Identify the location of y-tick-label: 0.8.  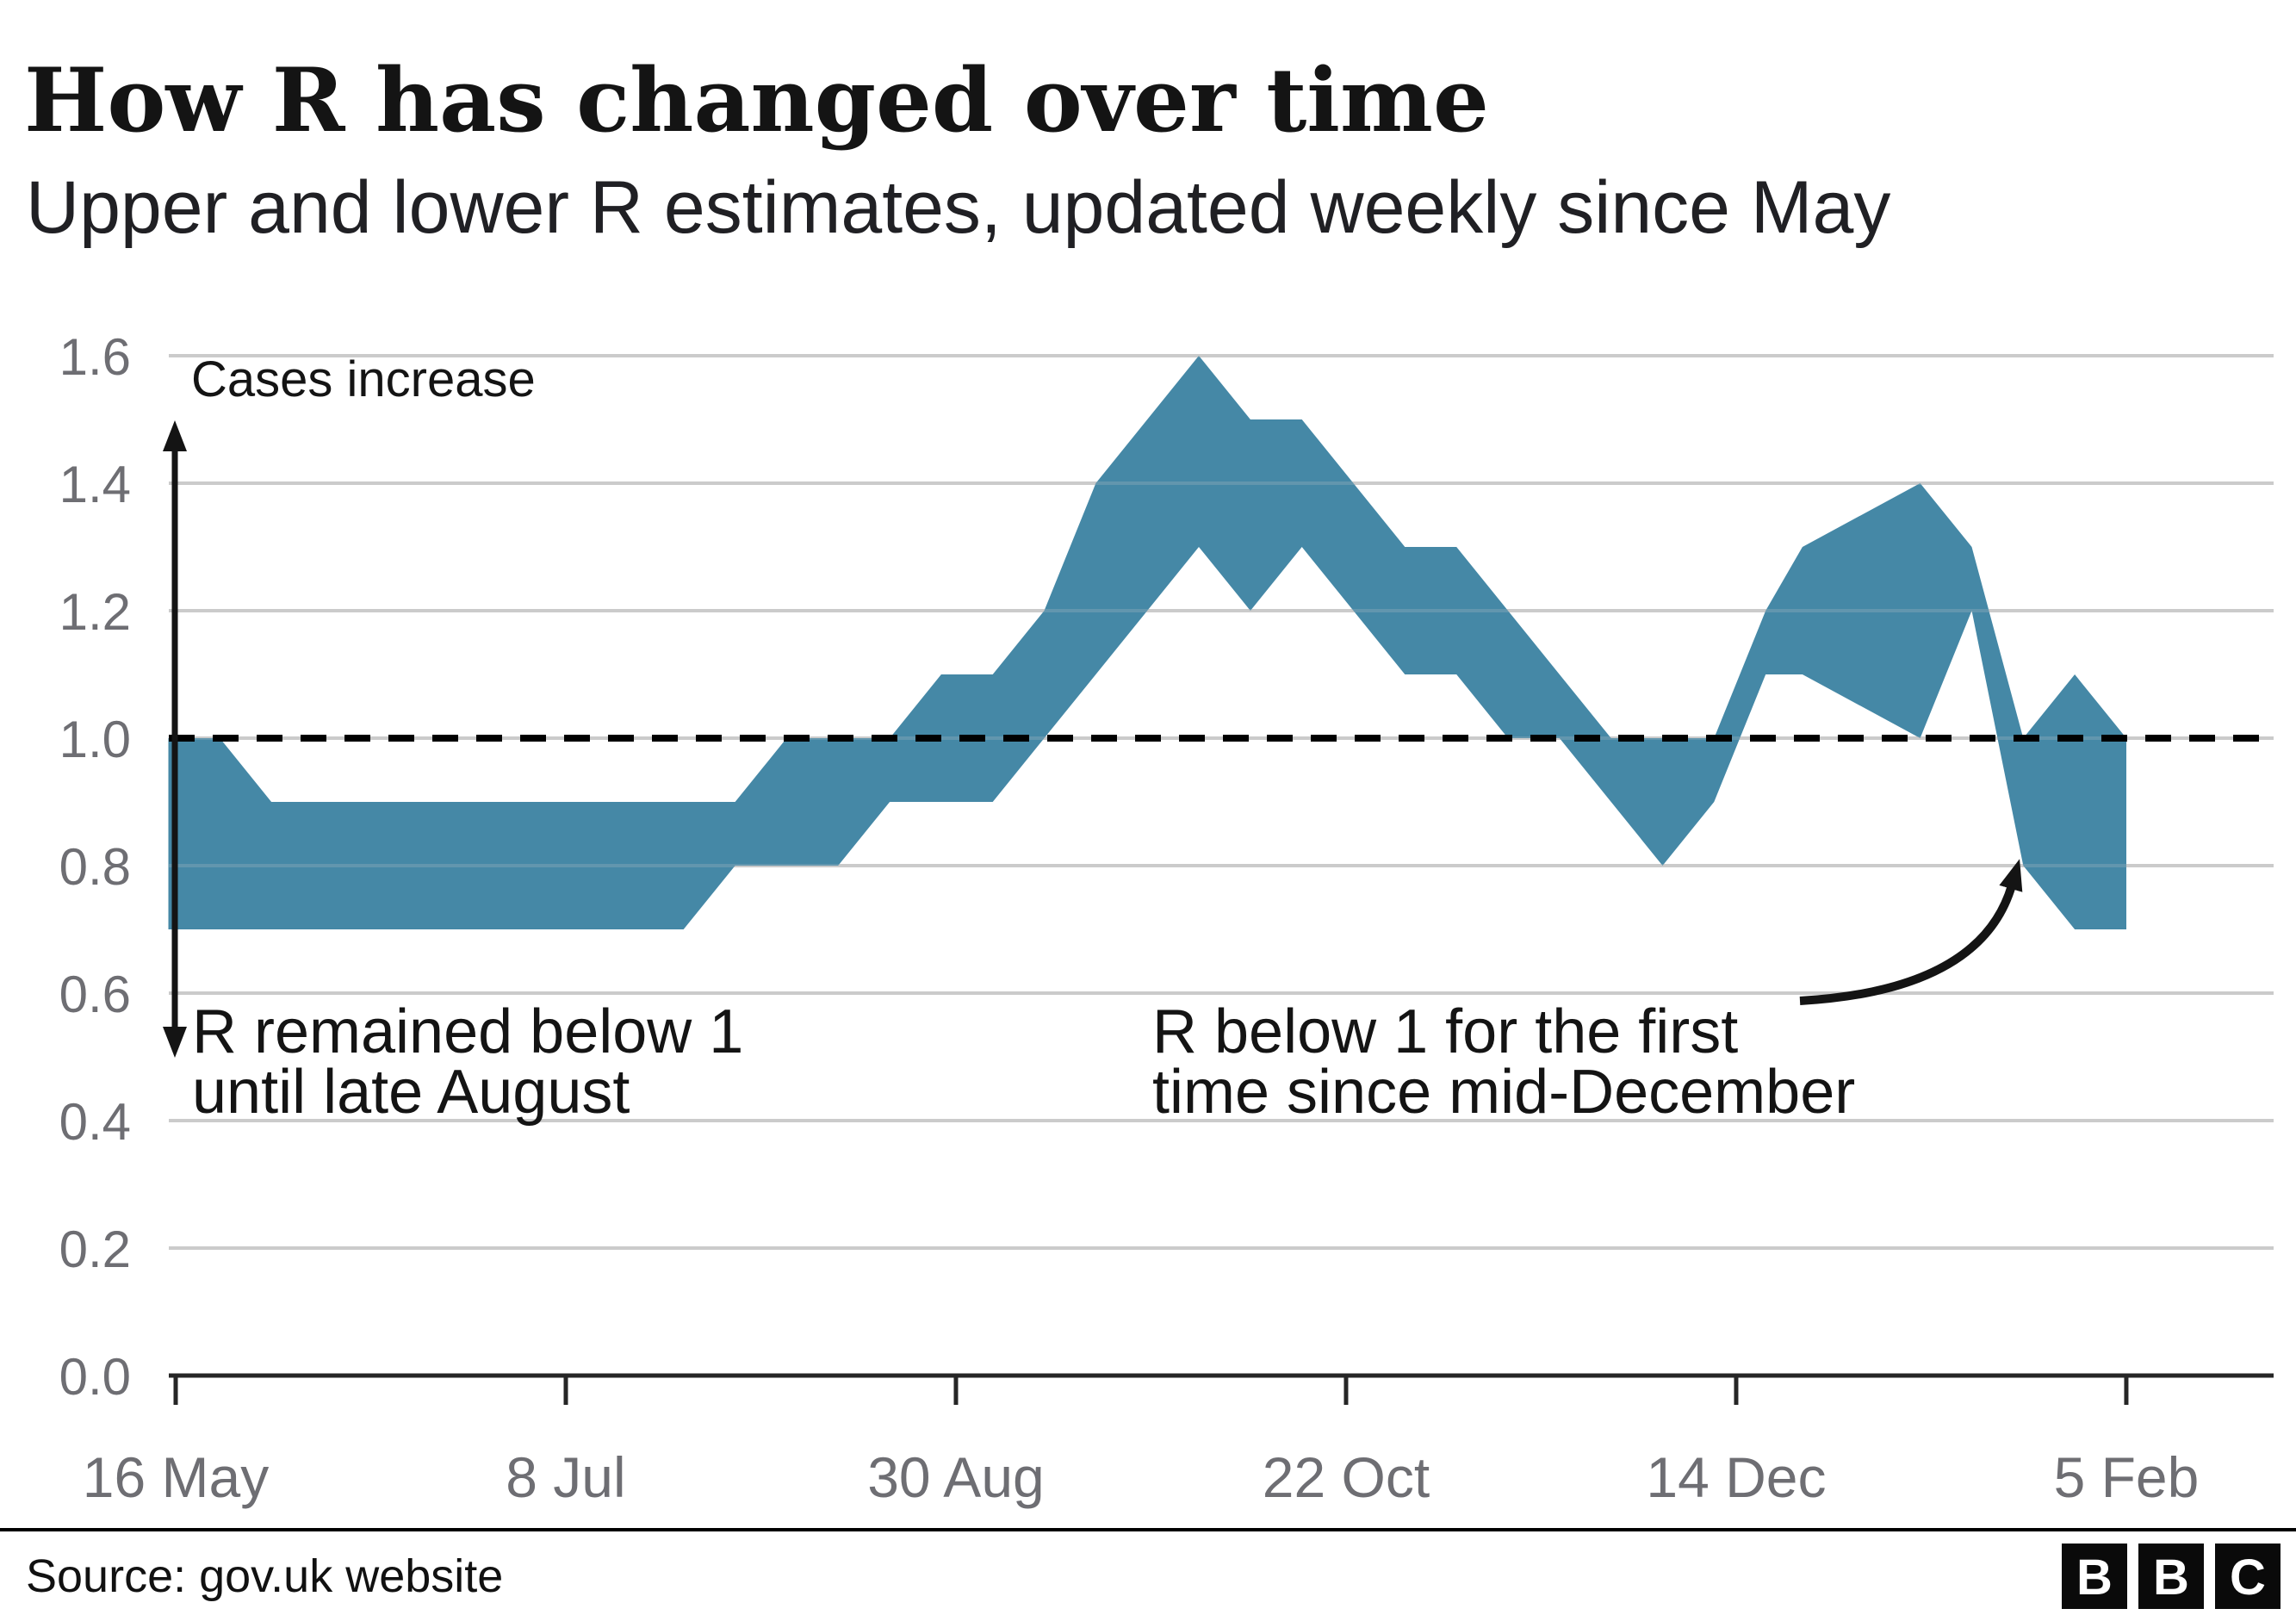
(95, 867).